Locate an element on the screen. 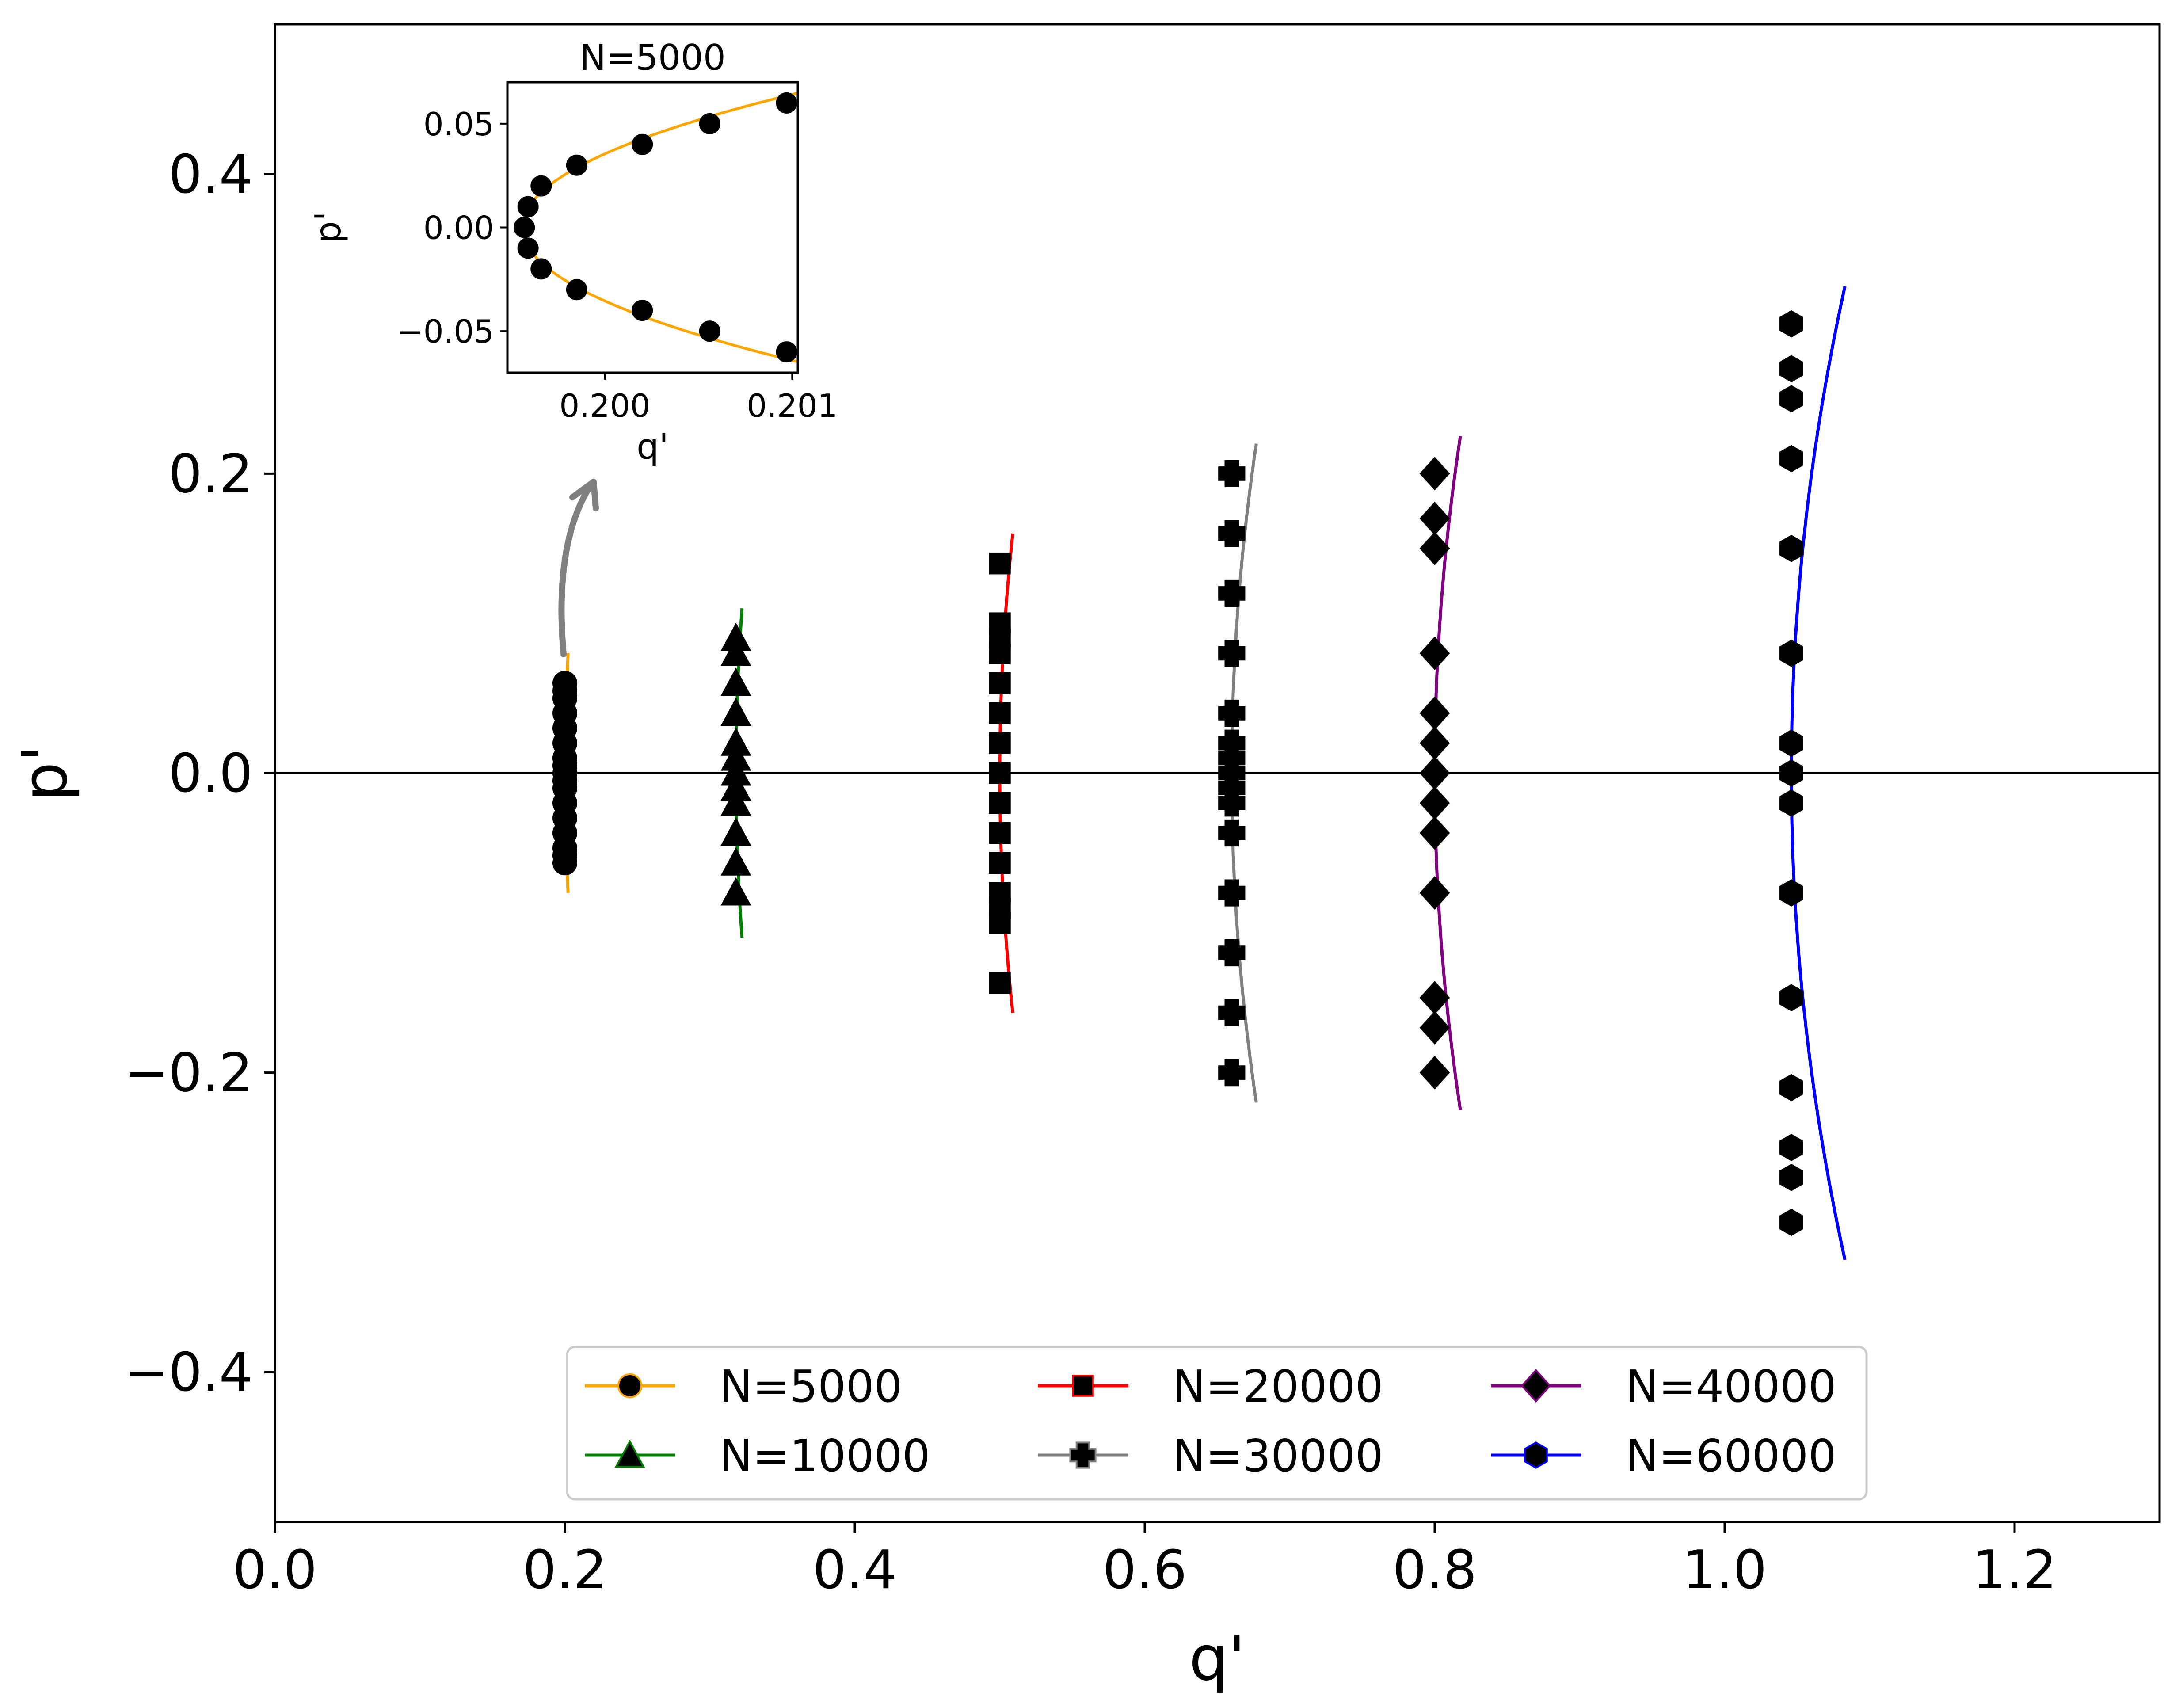  x-tick-label: 0.2 is located at coordinates (565, 1570).